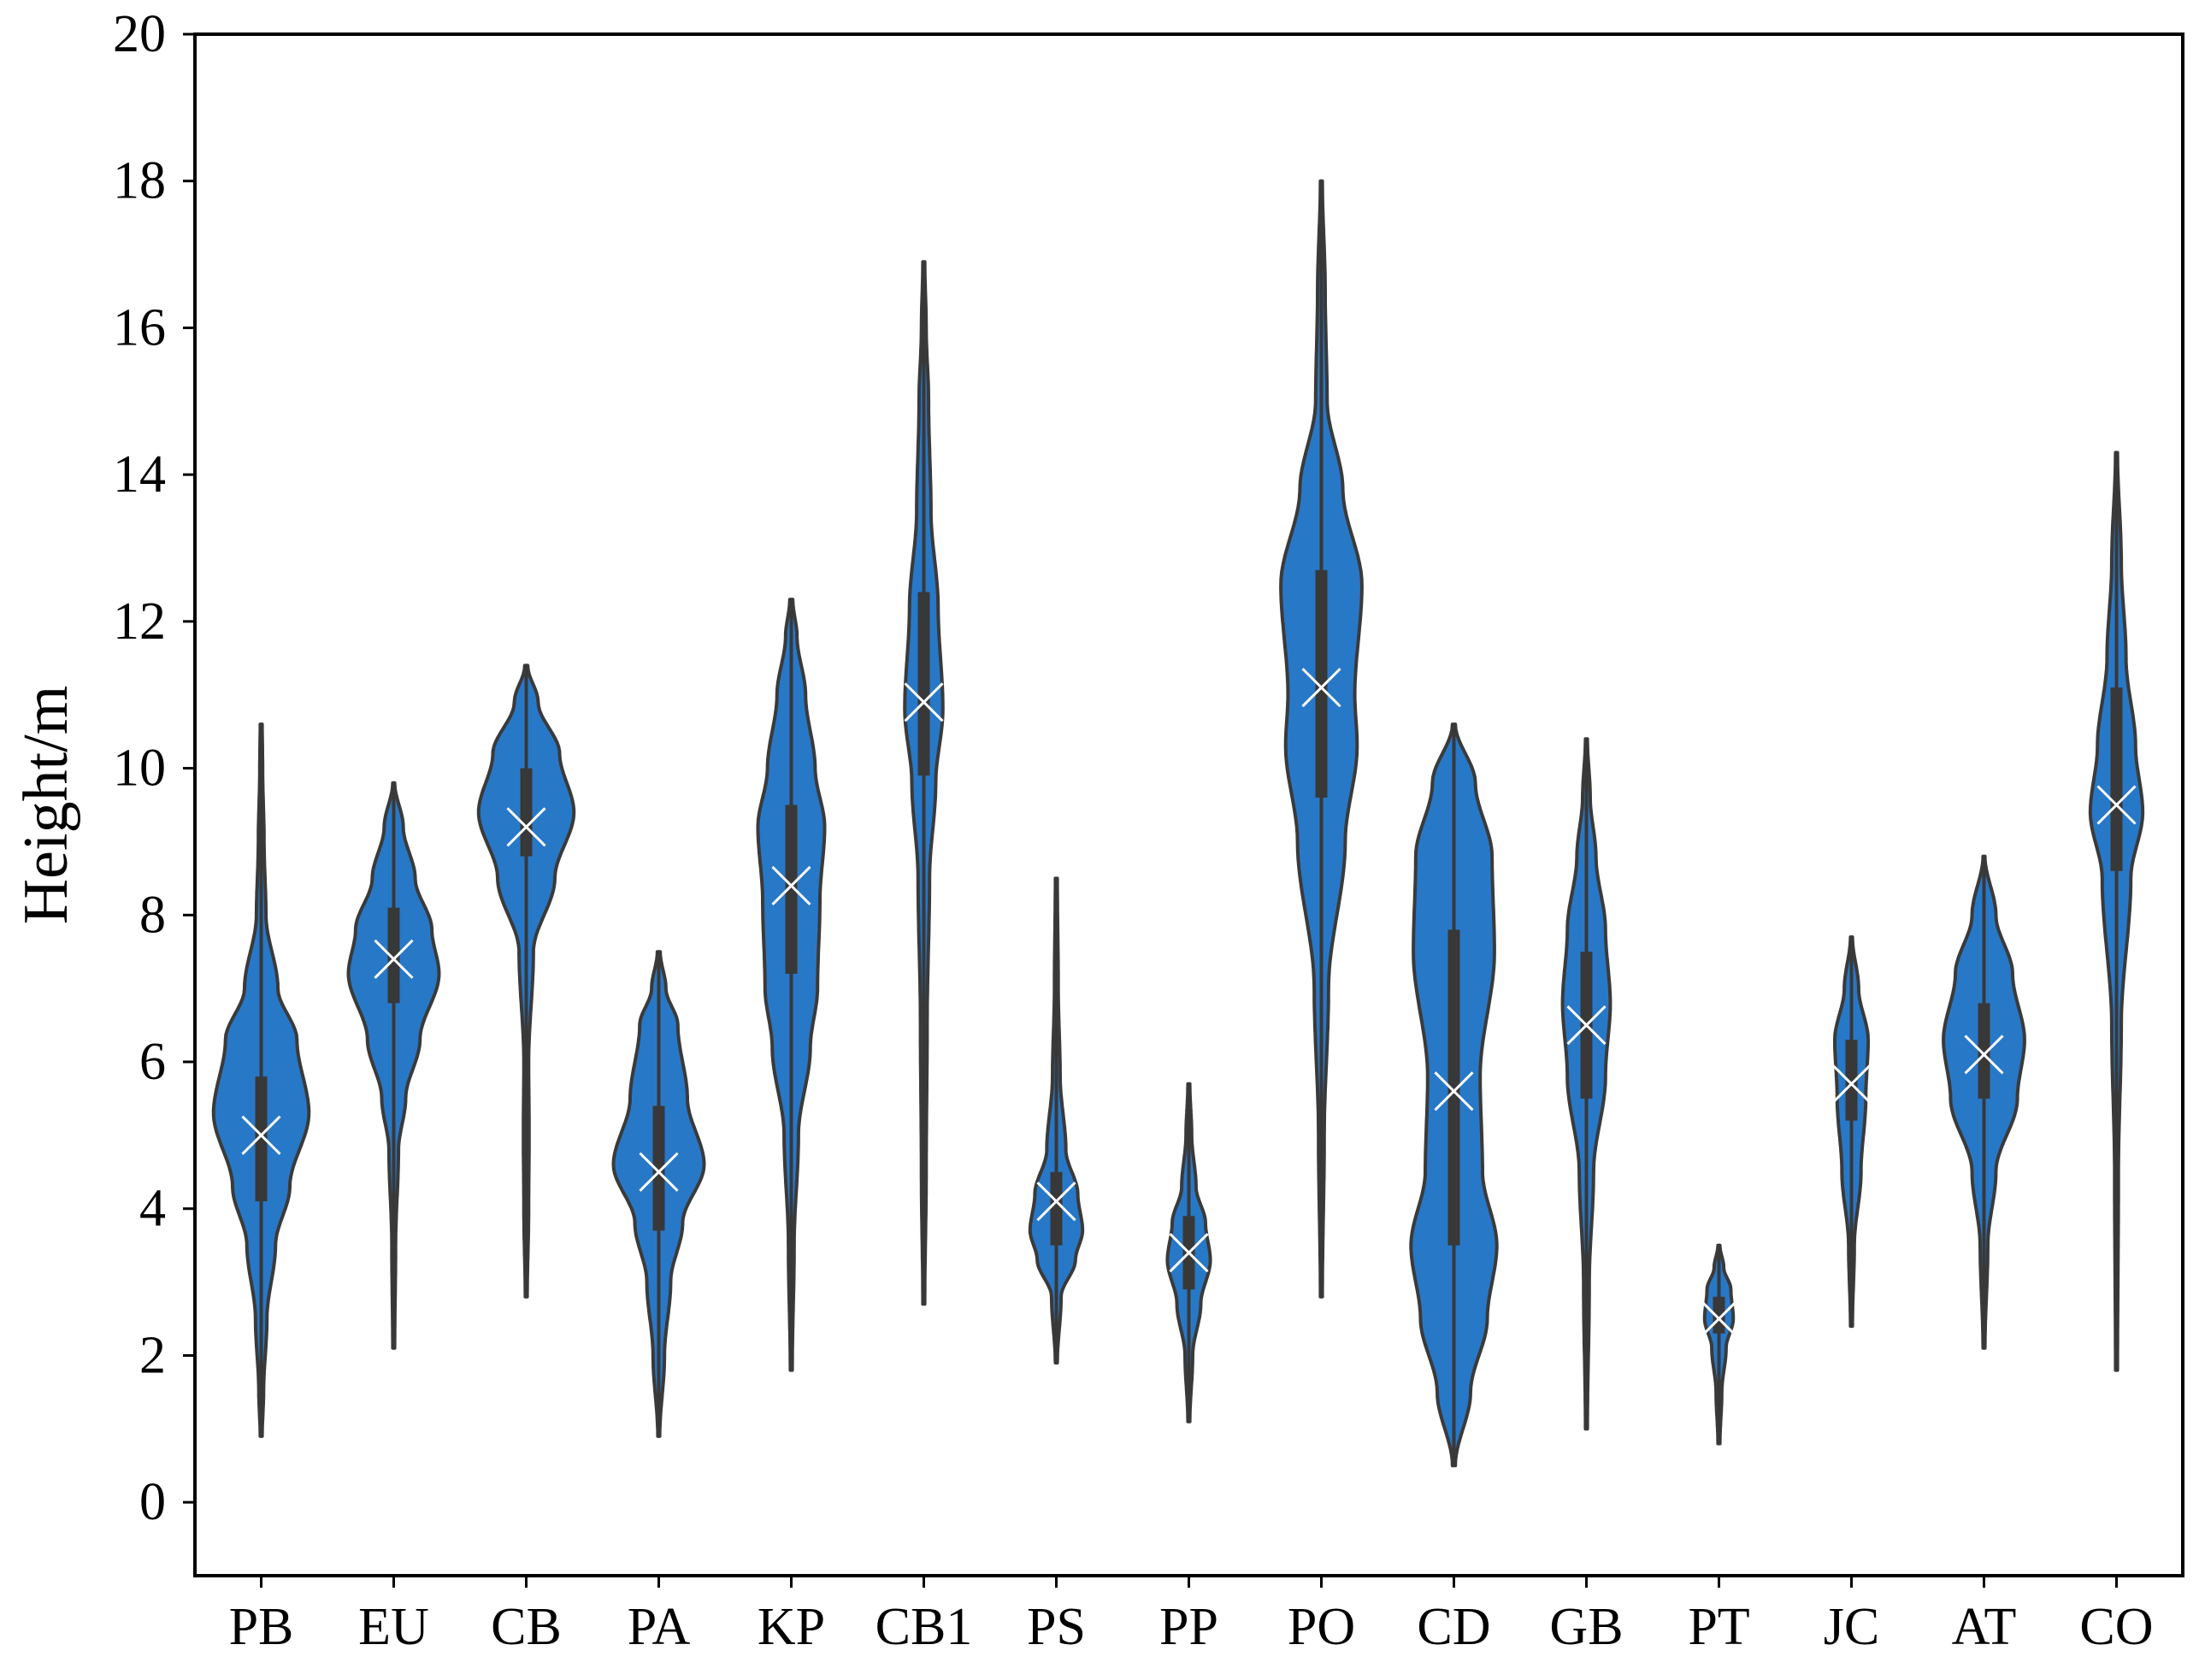 The height and width of the screenshot is (1680, 2205). What do you see at coordinates (1851, 1132) in the screenshot?
I see `violin-jc` at bounding box center [1851, 1132].